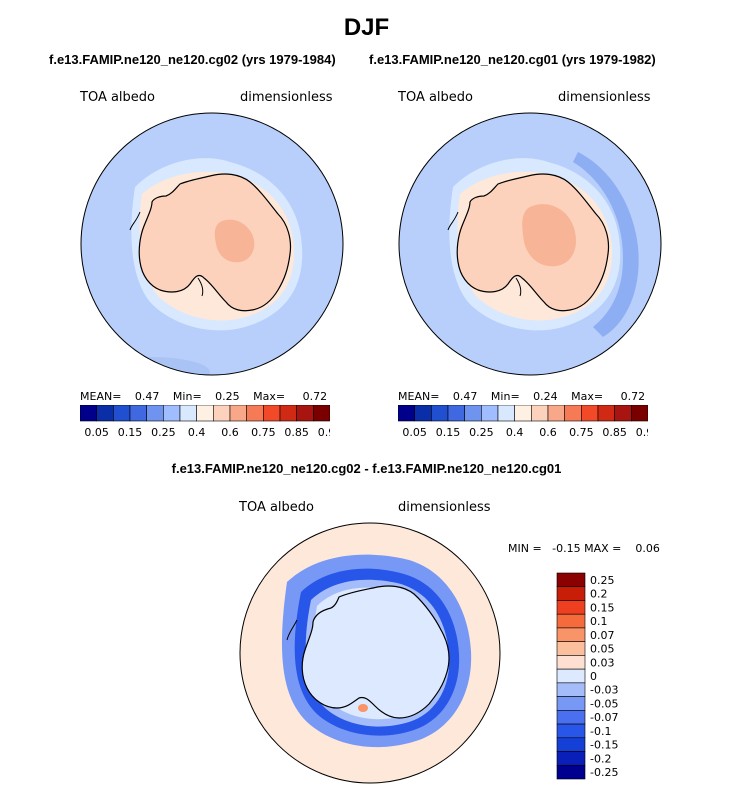 The height and width of the screenshot is (788, 733). I want to click on colorbar-tick-label: 0, so click(593, 676).